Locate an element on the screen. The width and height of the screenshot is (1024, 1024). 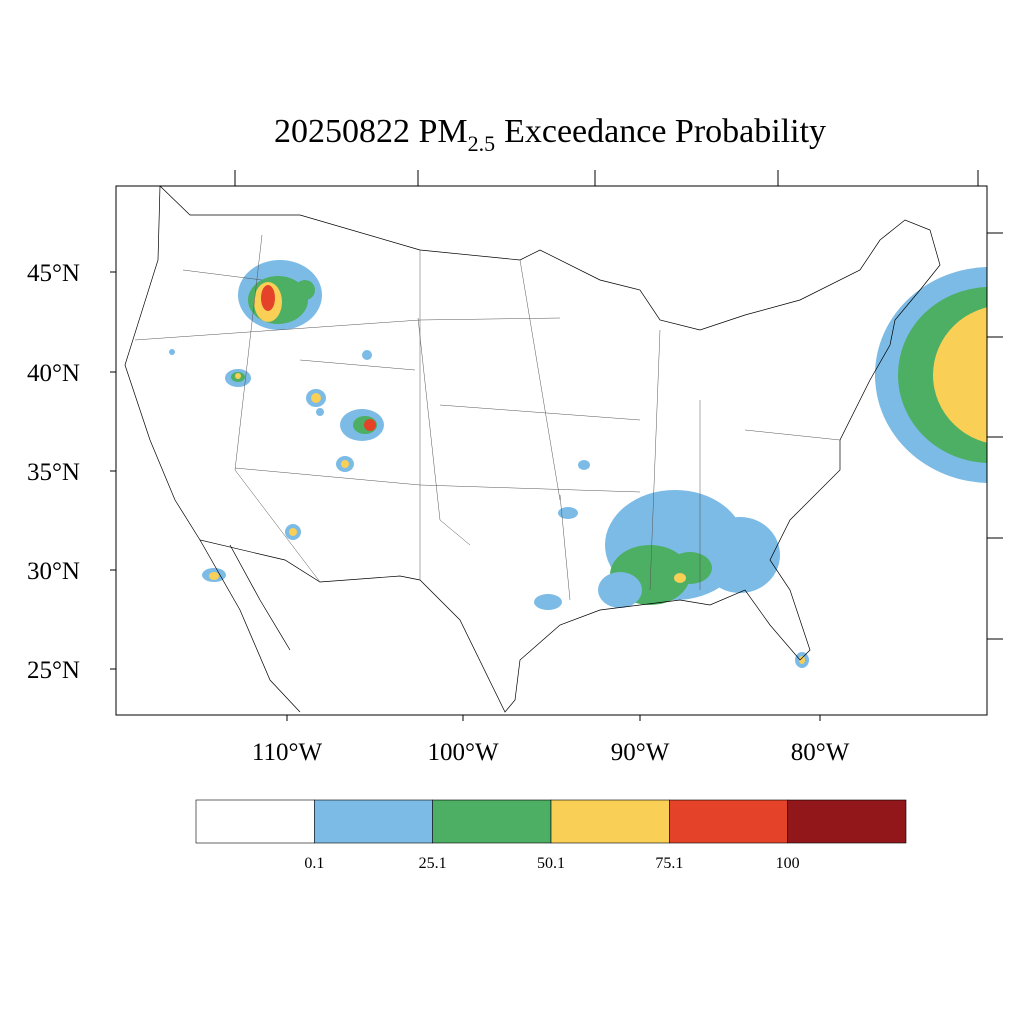
title-main: 20250822 PM is located at coordinates (371, 131).